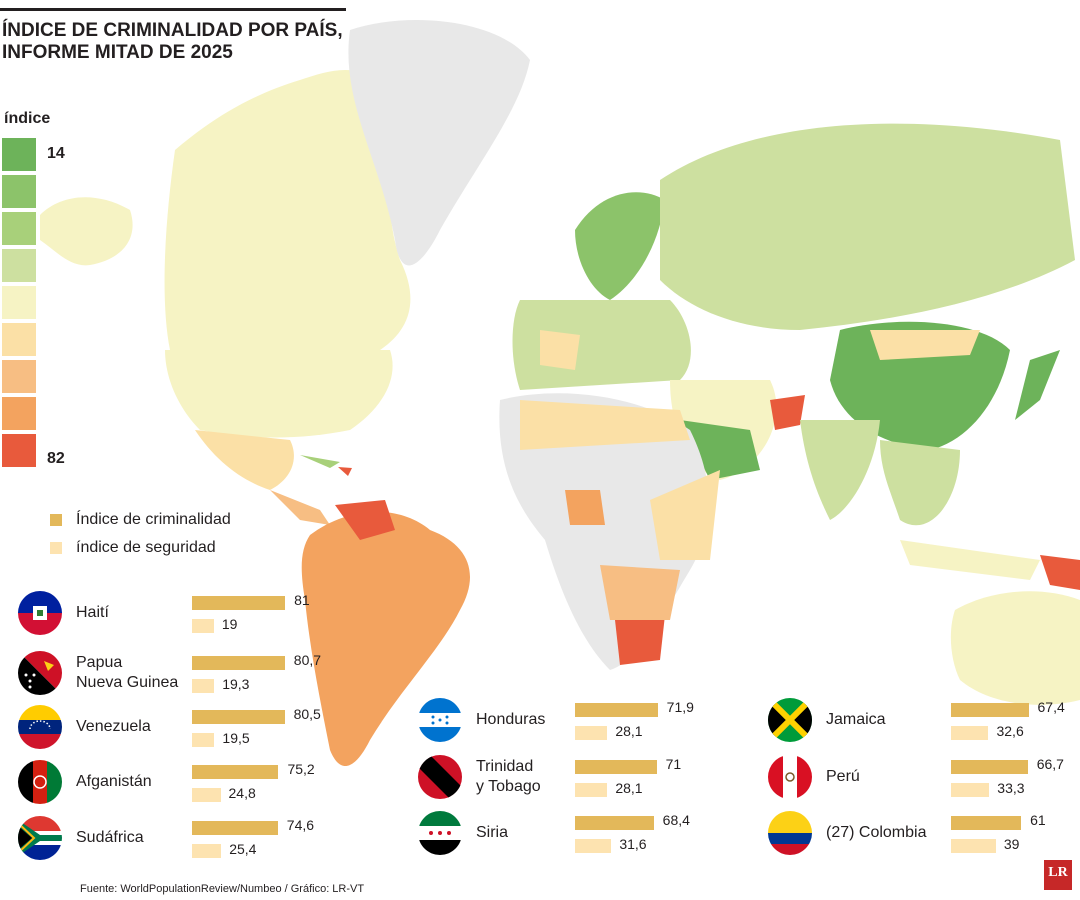  Describe the element at coordinates (279, 394) in the screenshot. I see `usa-region` at that location.